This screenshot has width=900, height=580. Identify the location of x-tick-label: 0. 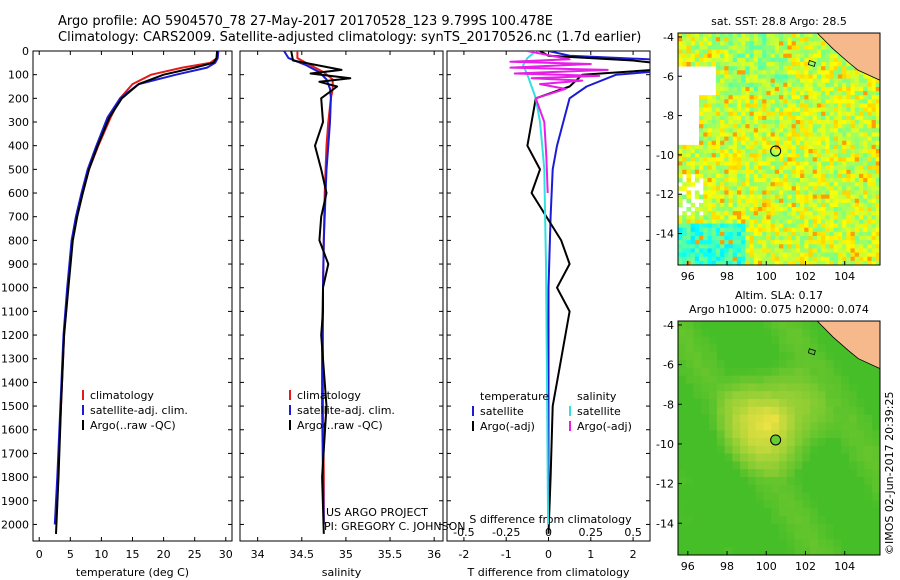
(39, 554).